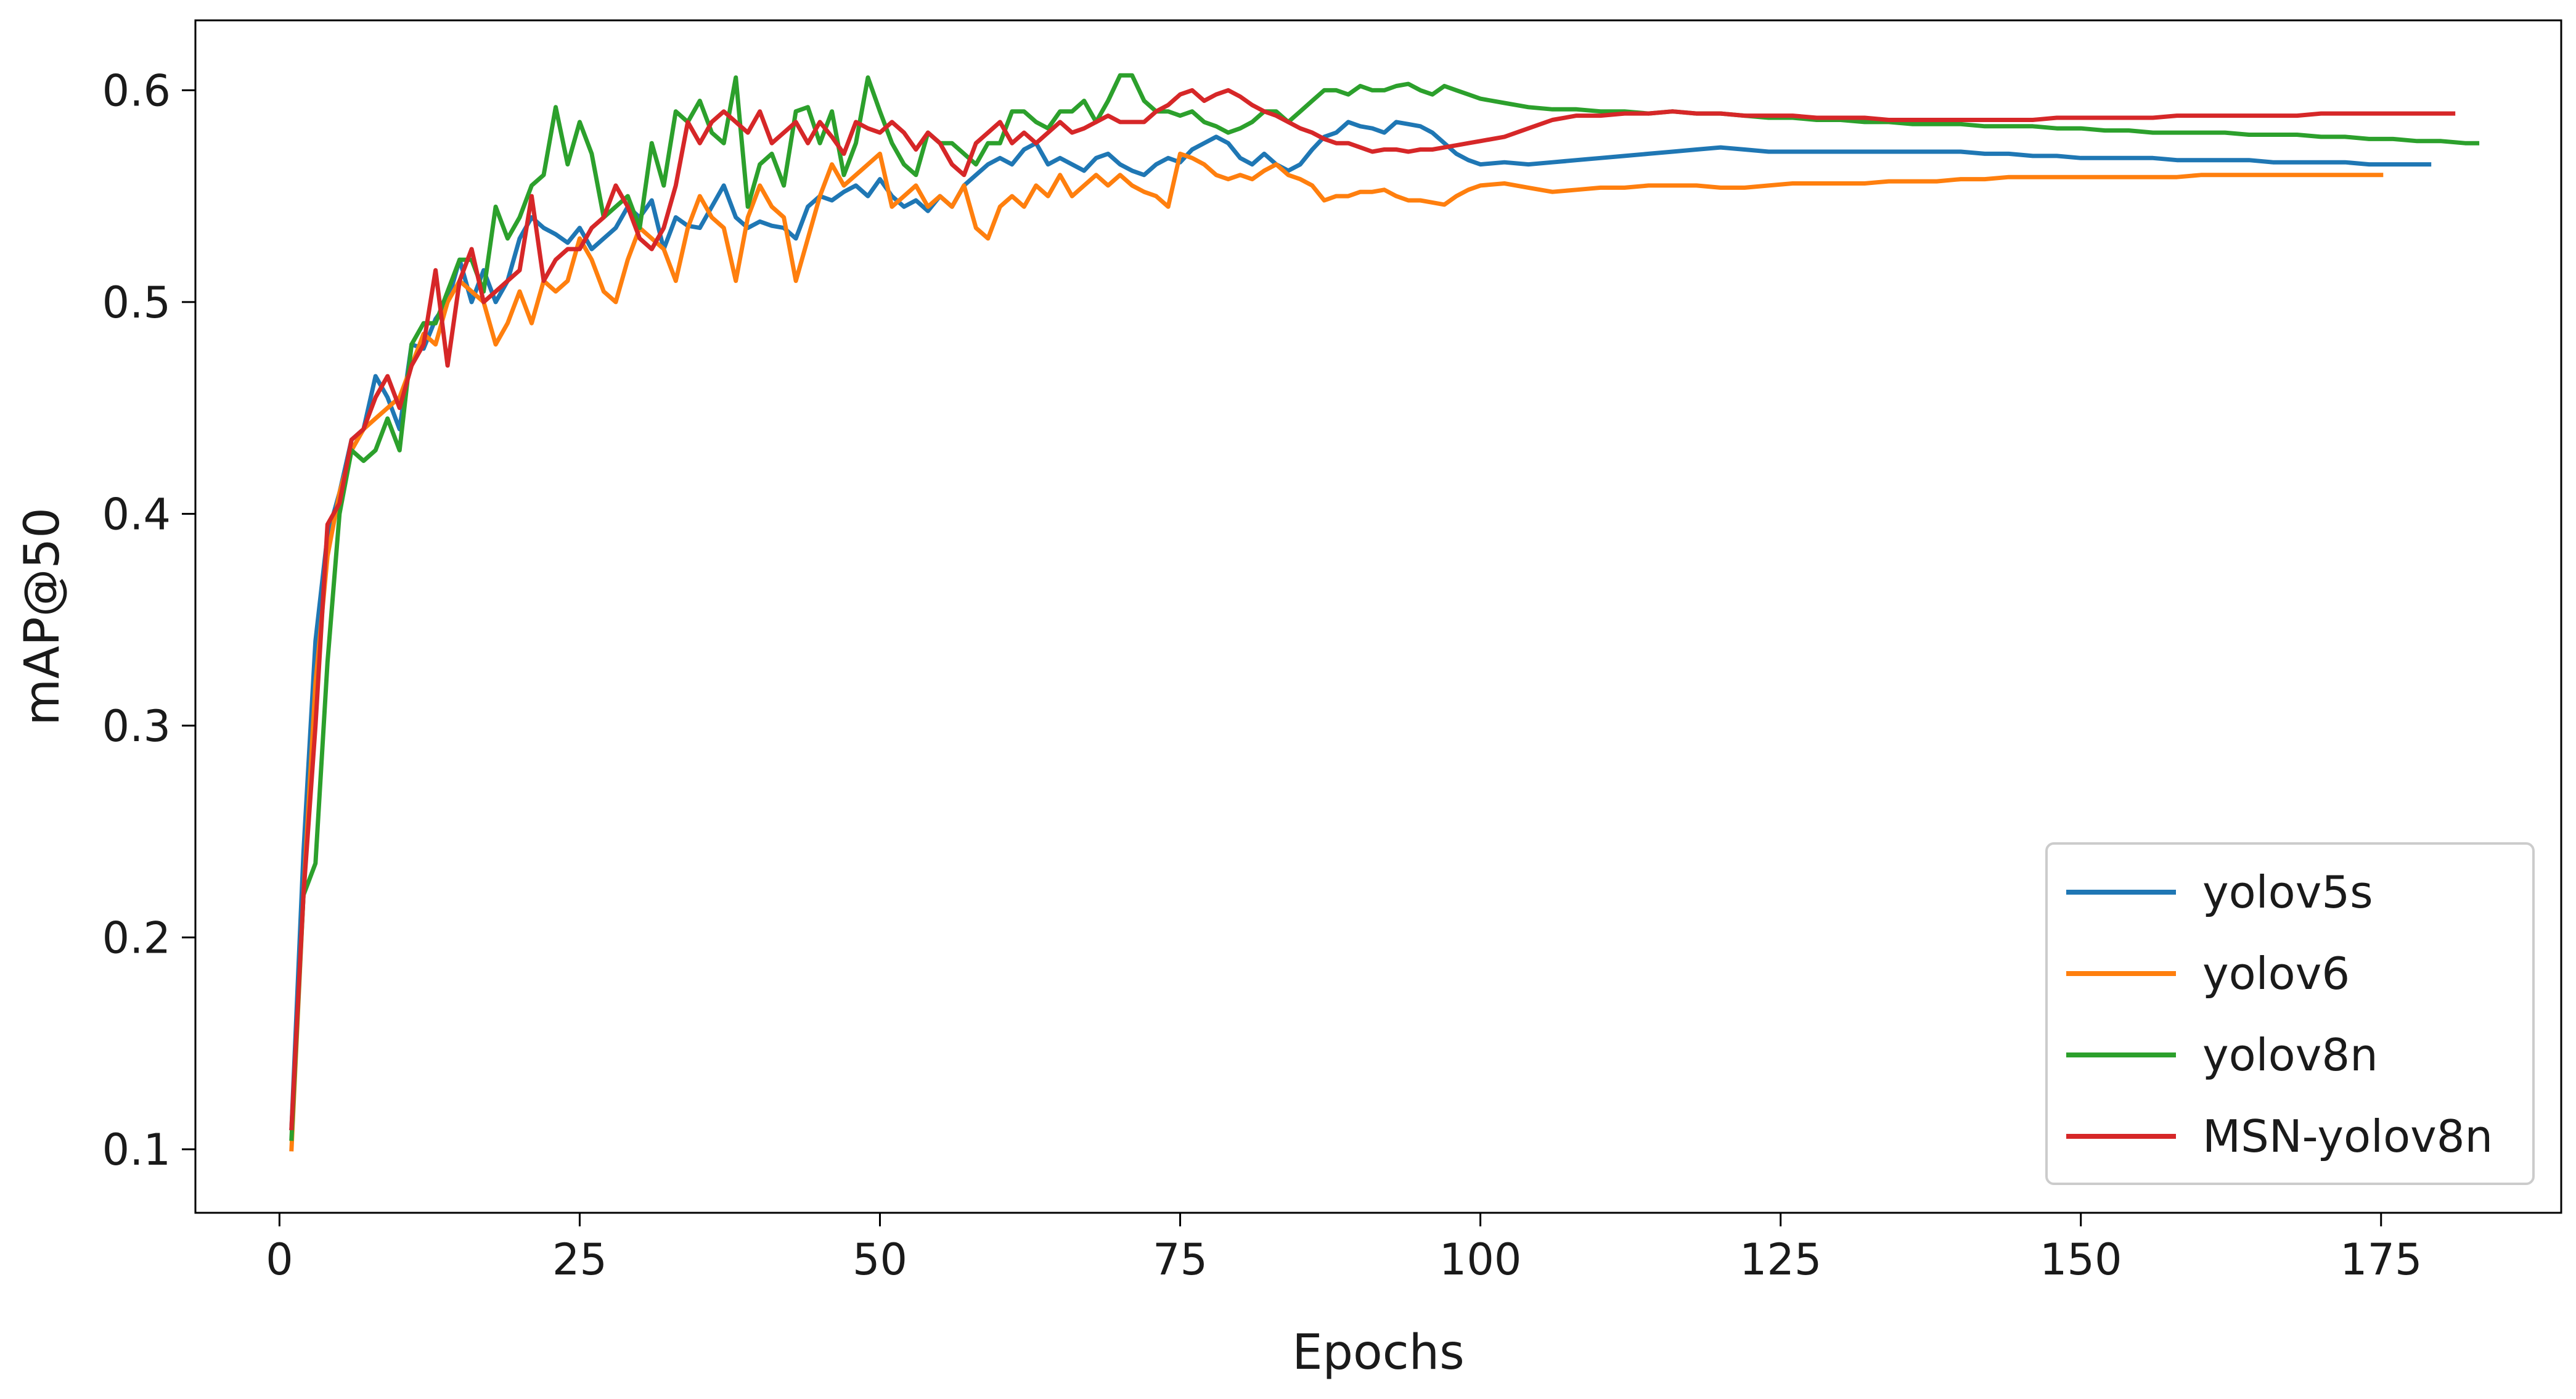 Image resolution: width=2576 pixels, height=1399 pixels. Describe the element at coordinates (136, 302) in the screenshot. I see `y-tick-label: 0.5` at that location.